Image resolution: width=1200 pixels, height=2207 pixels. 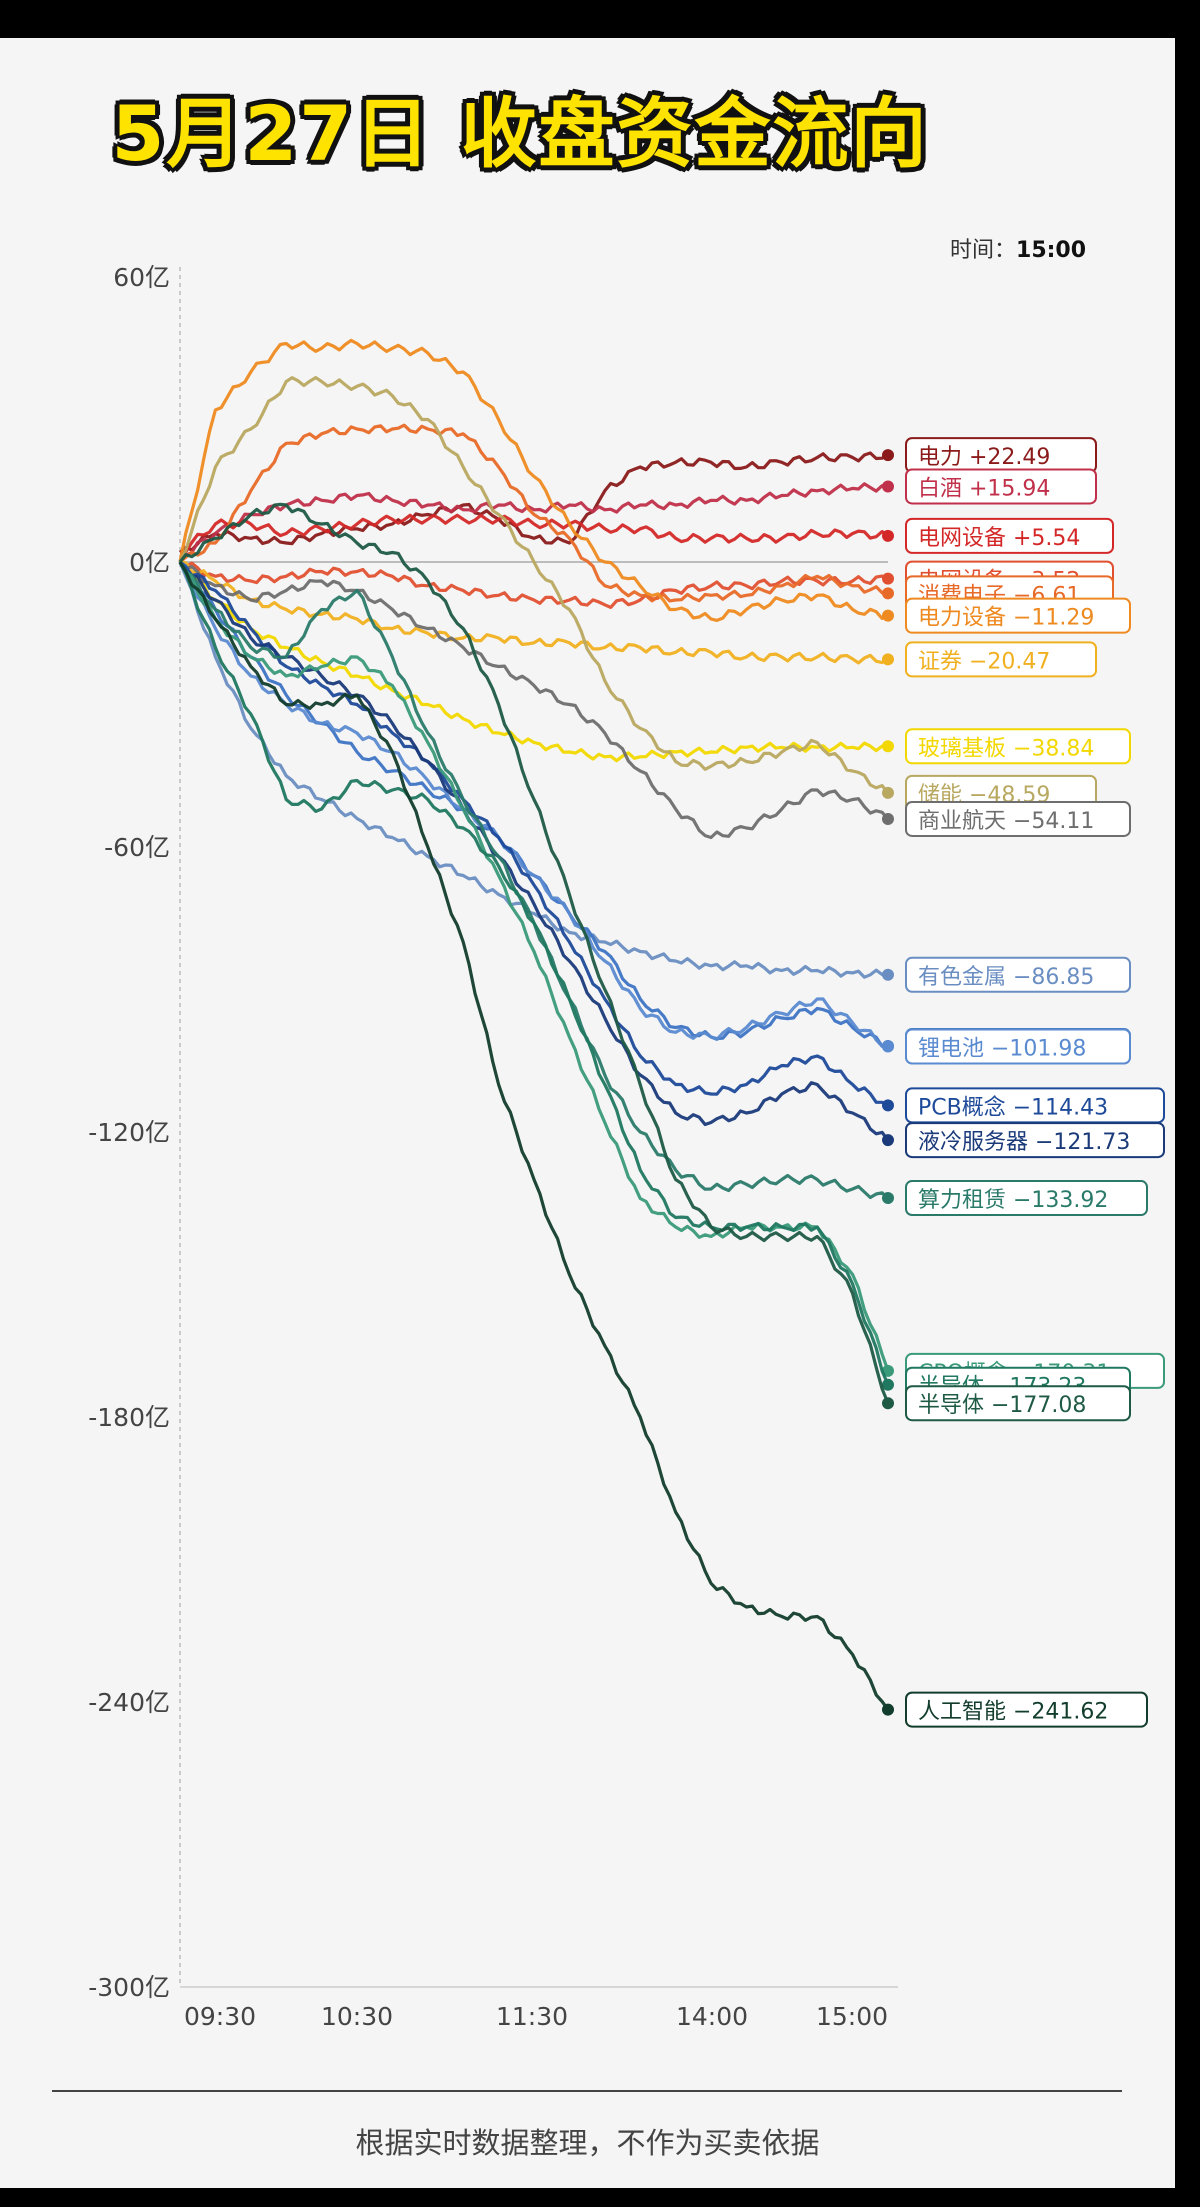 What do you see at coordinates (1013, 1712) in the screenshot?
I see `series-label-text: 人工智能 −241.62` at bounding box center [1013, 1712].